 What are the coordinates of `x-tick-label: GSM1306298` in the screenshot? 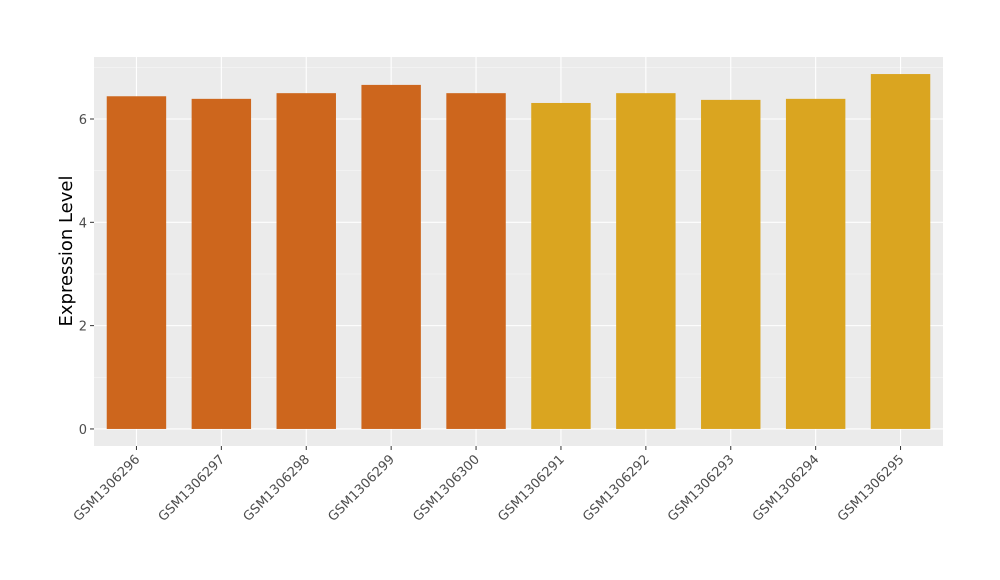 It's located at (277, 488).